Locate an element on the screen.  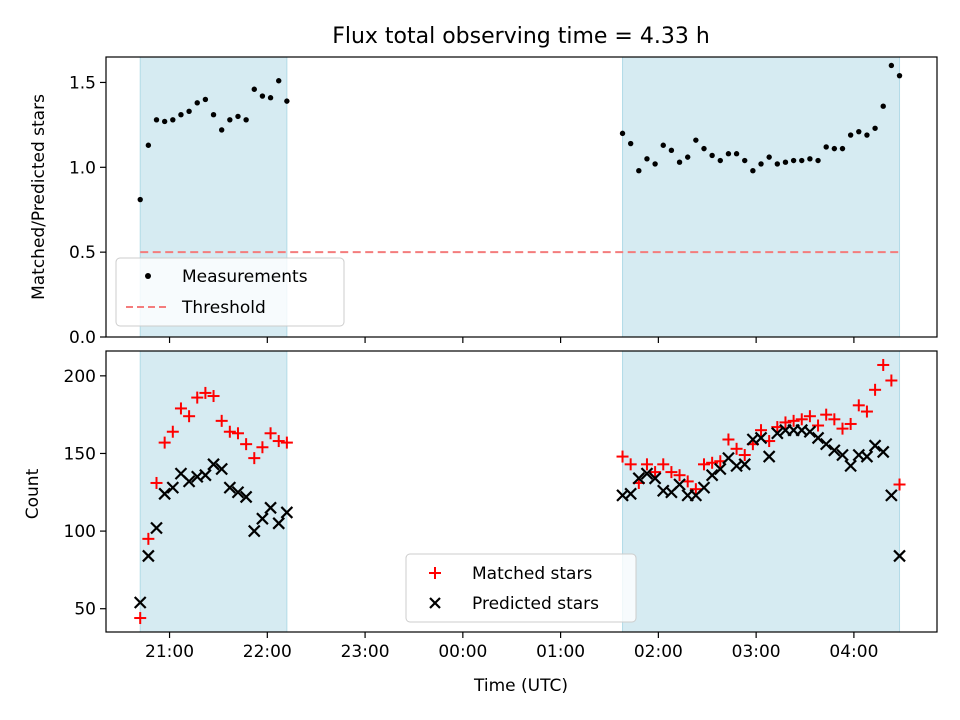
legend-label-matched-stars: Matched stars is located at coordinates (532, 574).